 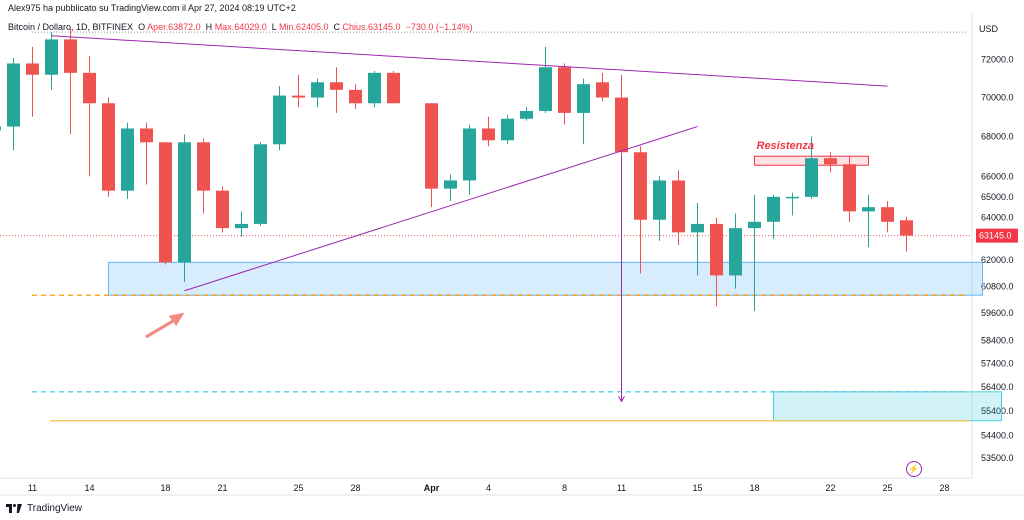 What do you see at coordinates (488, 488) in the screenshot?
I see `x-tick-label: 4` at bounding box center [488, 488].